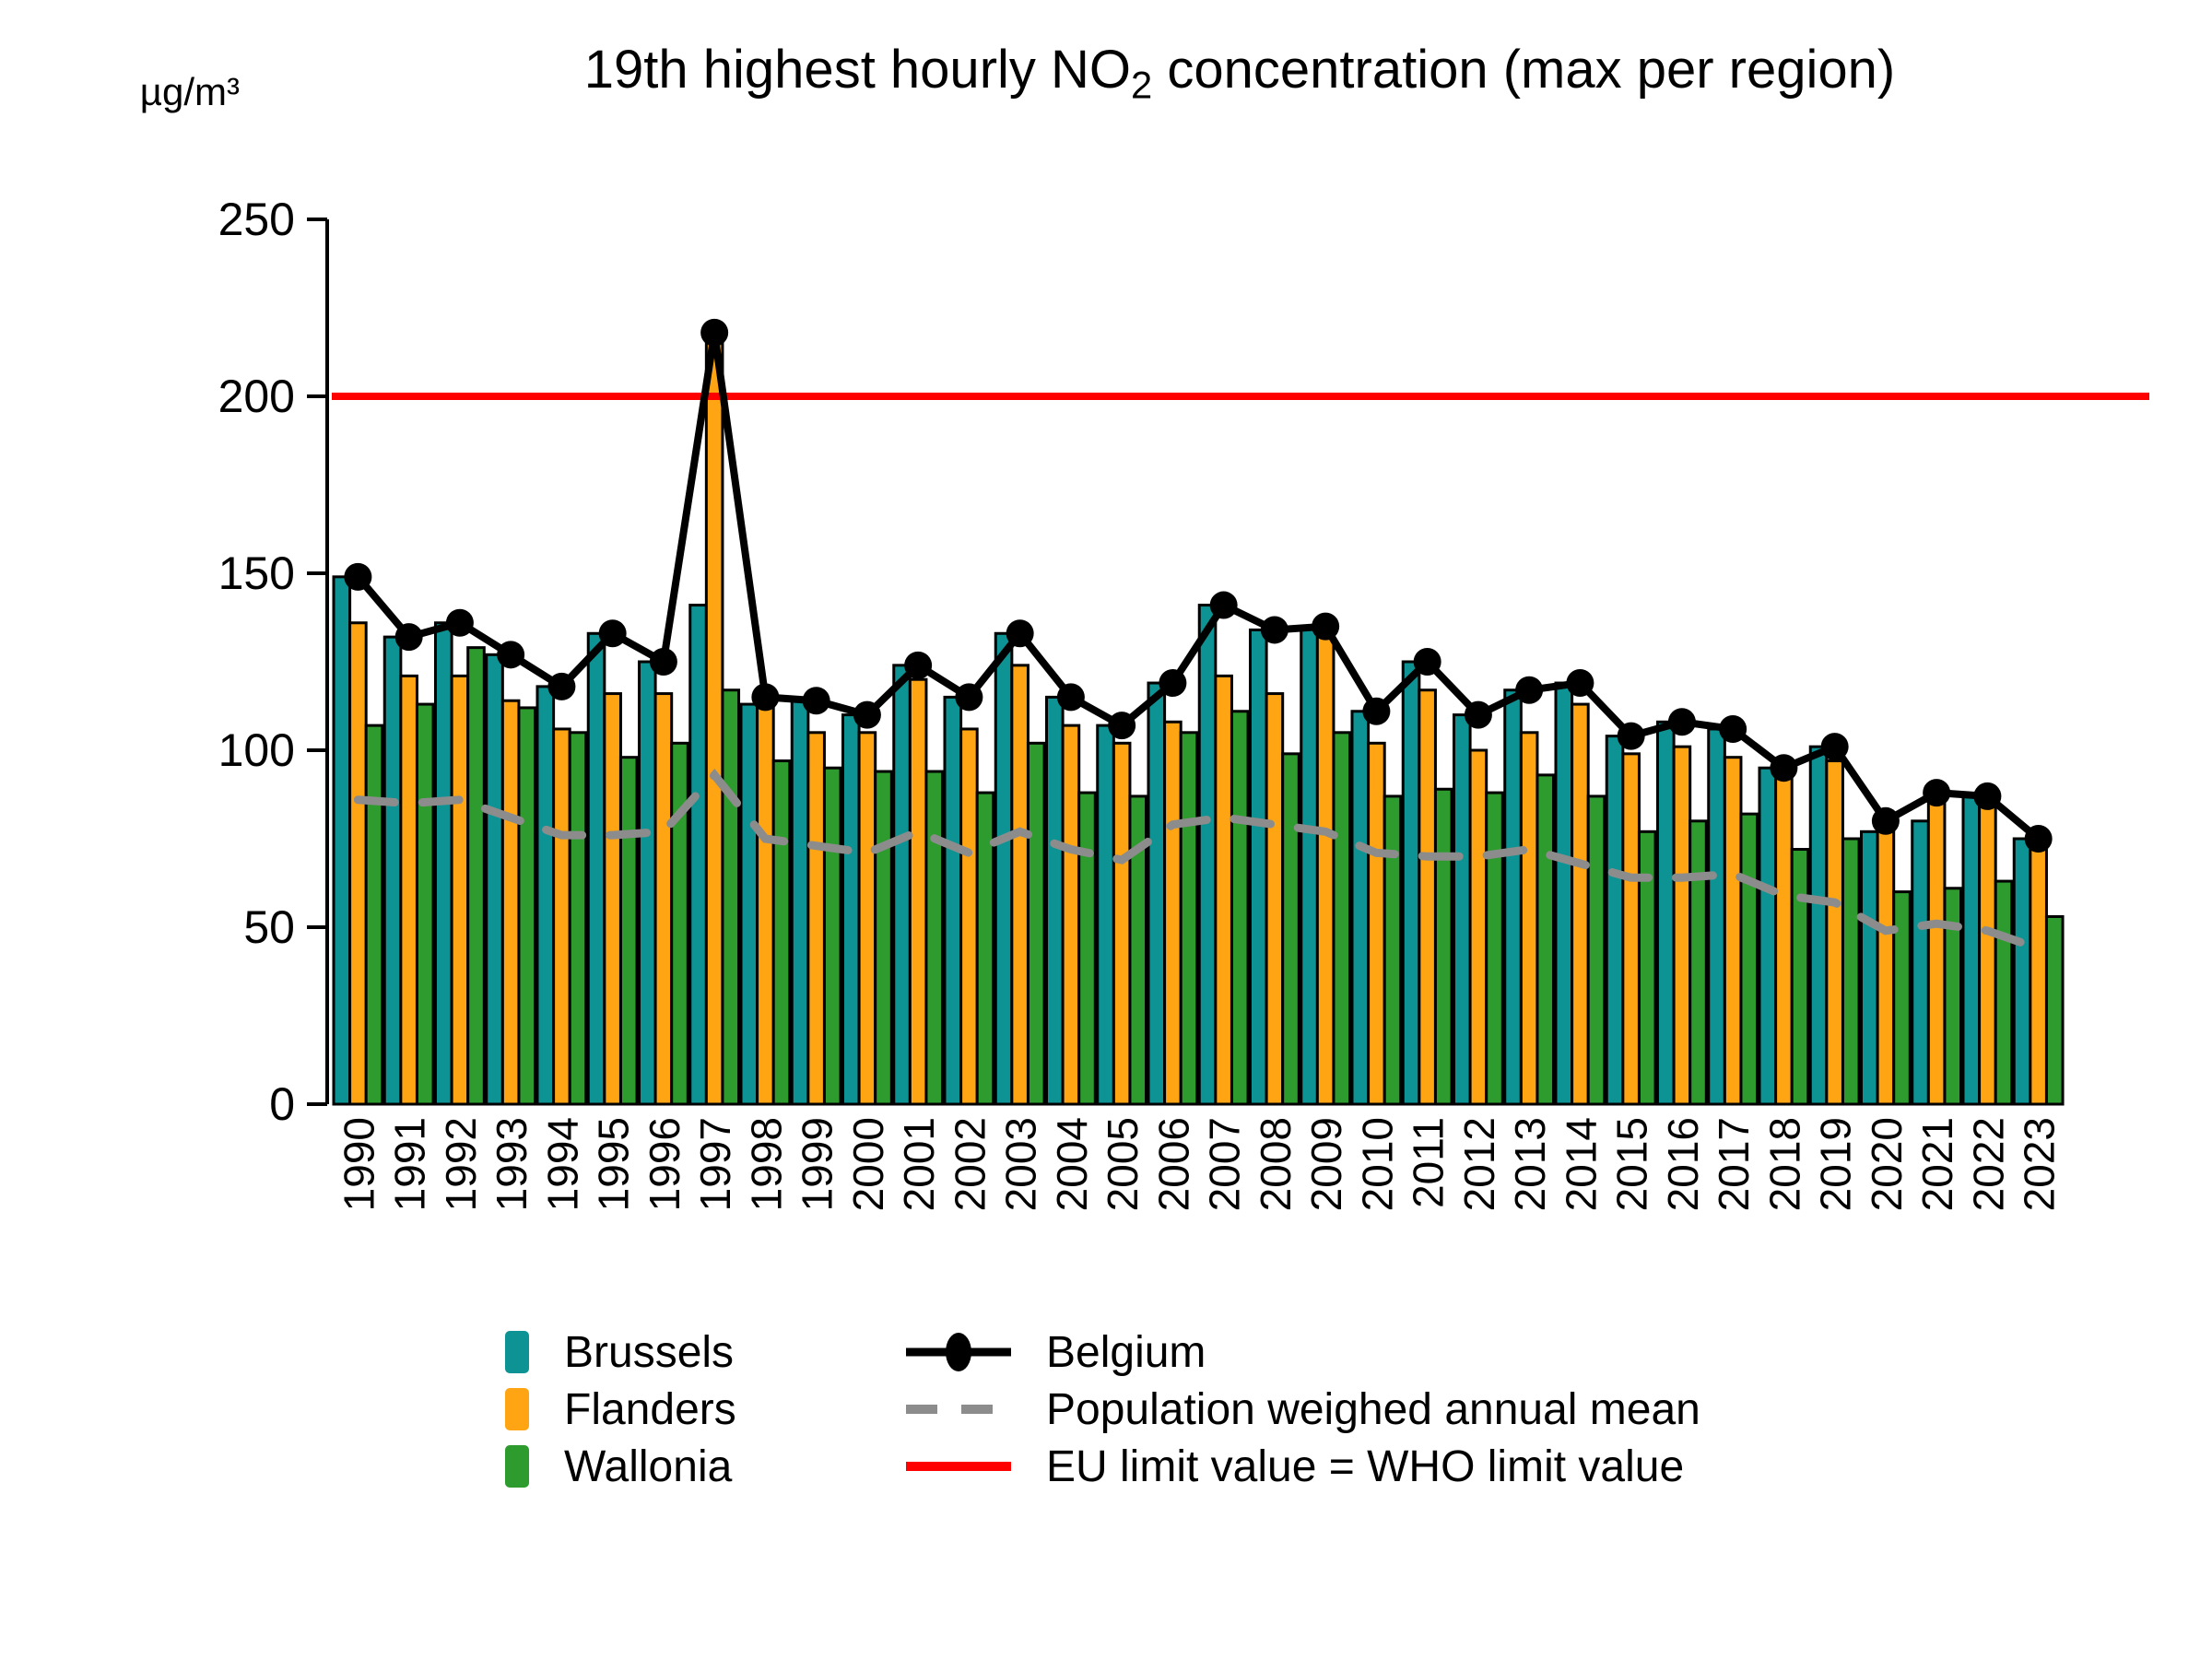 The height and width of the screenshot is (1659, 2212). Describe the element at coordinates (1768, 936) in the screenshot. I see `bar-brussels-2018` at that location.